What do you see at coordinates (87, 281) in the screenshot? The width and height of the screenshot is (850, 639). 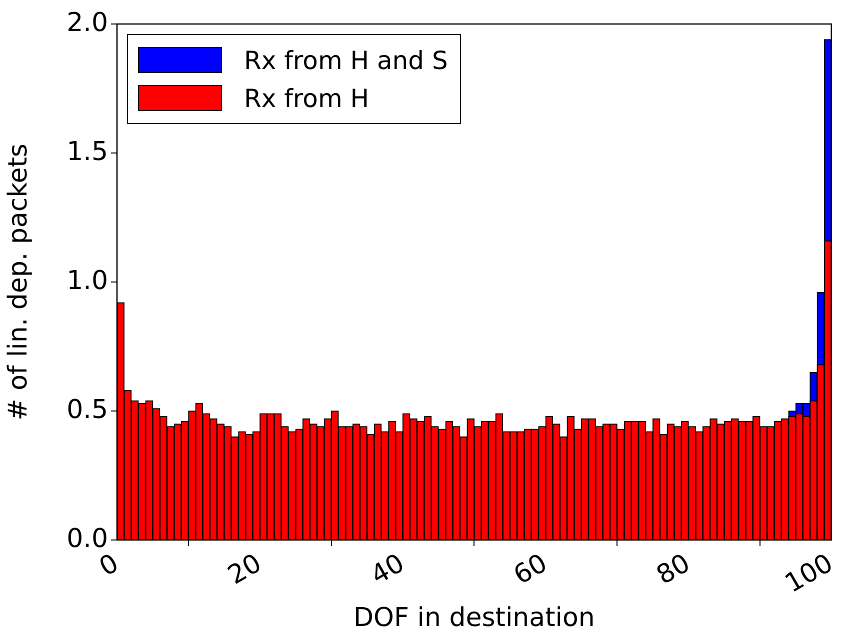 I see `y-tick-label: 1.0` at bounding box center [87, 281].